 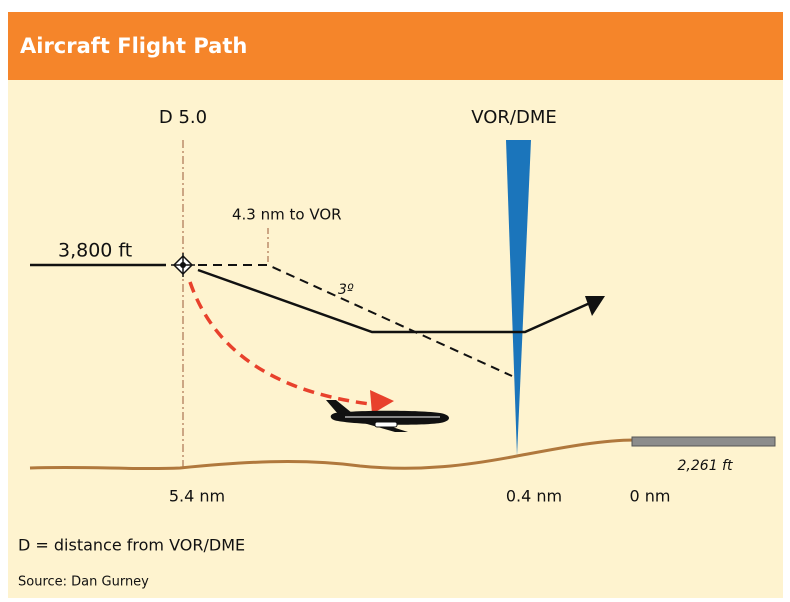 I want to click on altitude-label: 3,800 ft, so click(x=95, y=251).